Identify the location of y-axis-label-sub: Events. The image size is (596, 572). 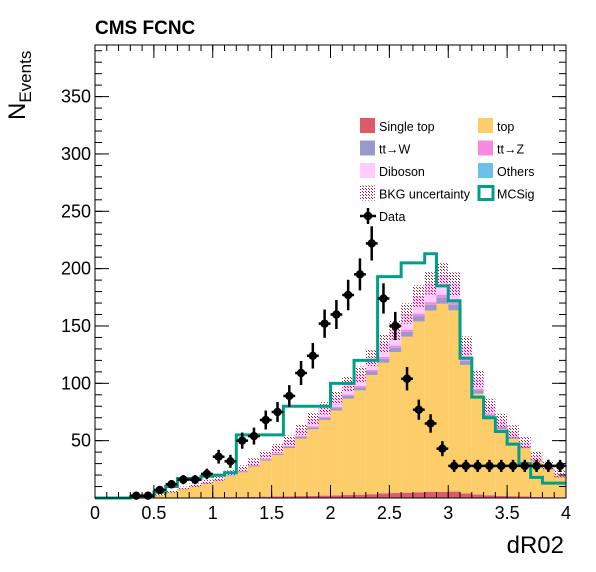
(25, 76).